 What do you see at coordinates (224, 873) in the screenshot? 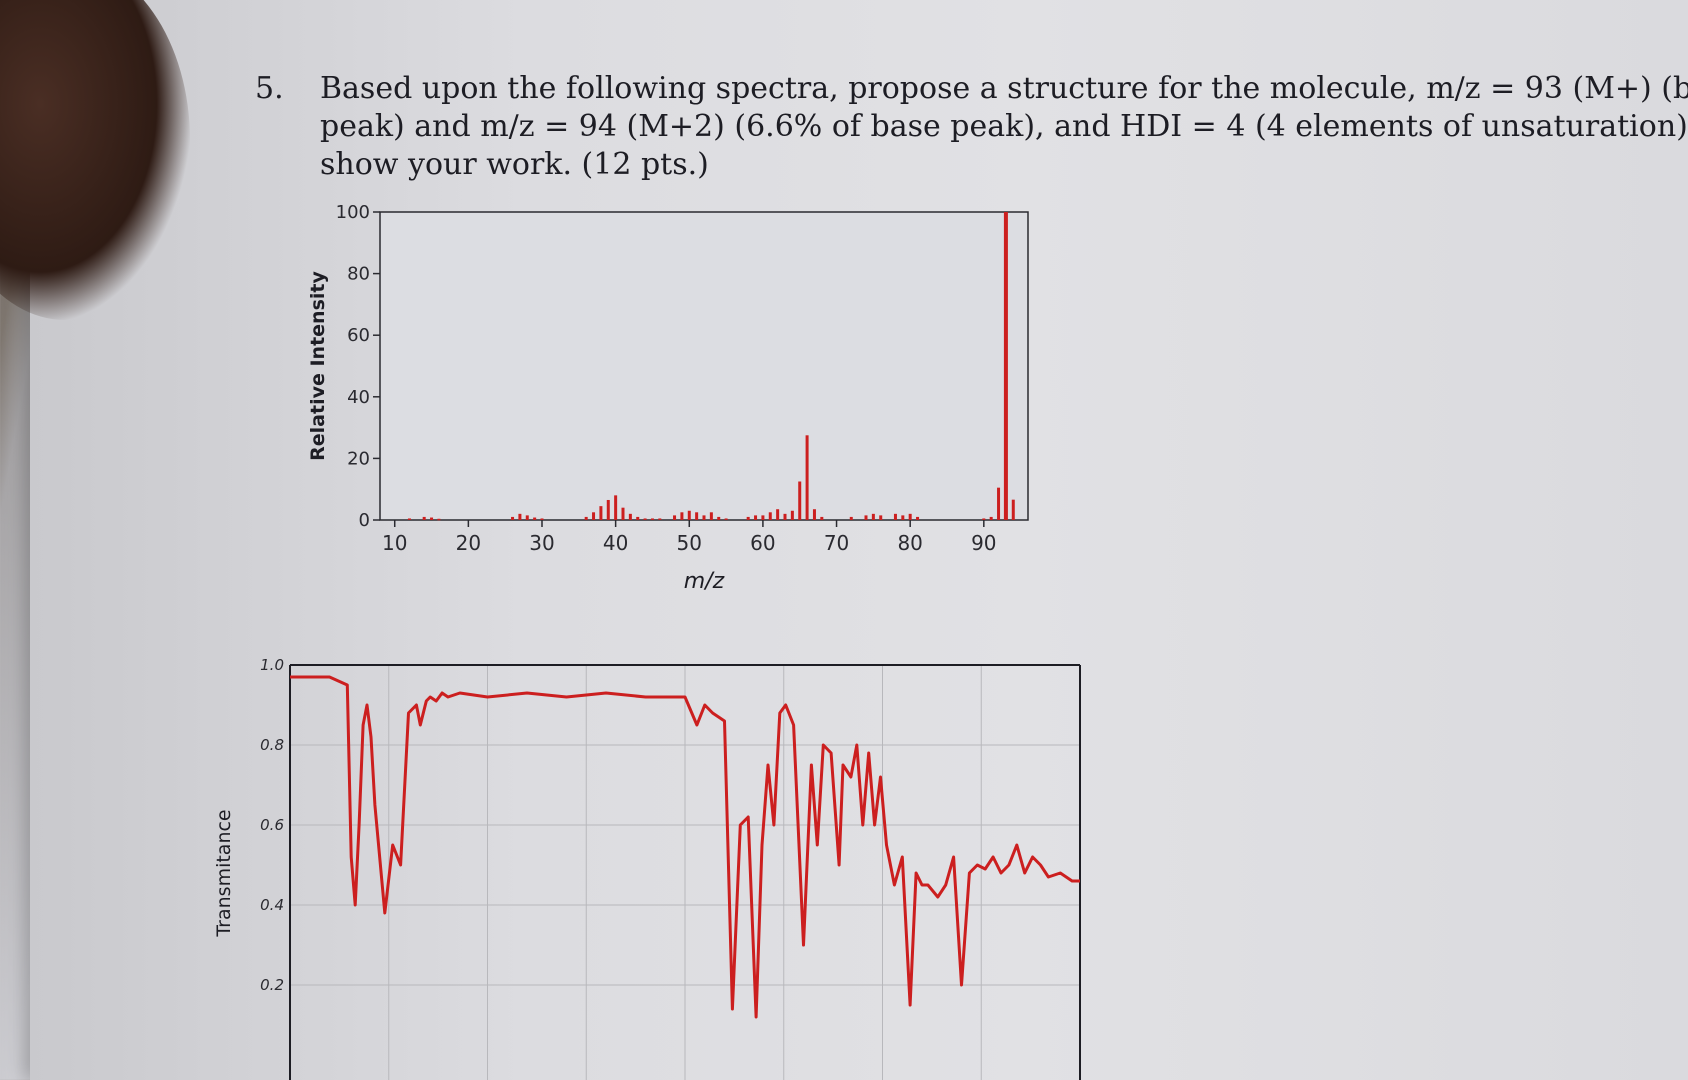
I see `ir-y-axis-label: Transmitance` at bounding box center [224, 873].